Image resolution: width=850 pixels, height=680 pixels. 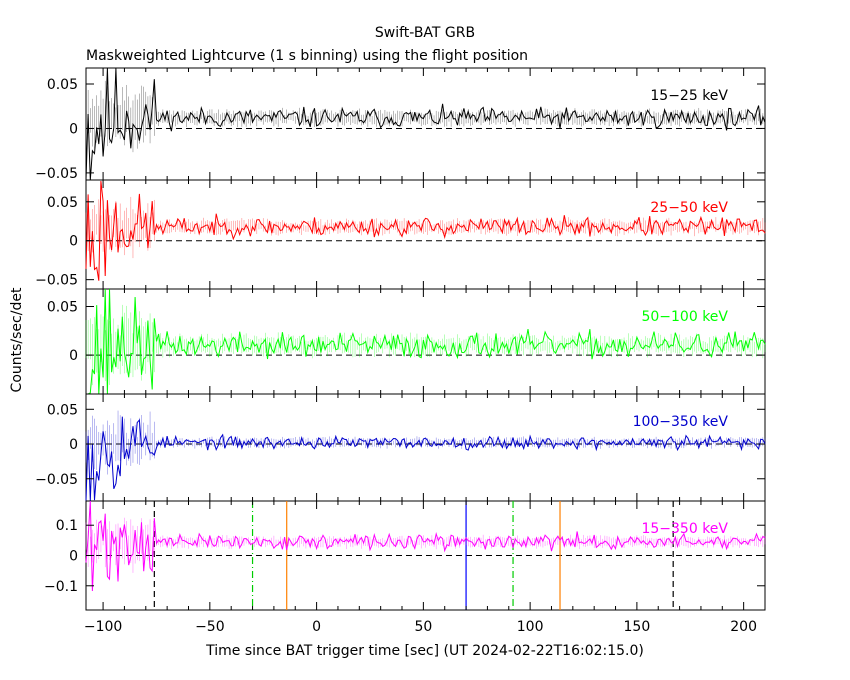 What do you see at coordinates (684, 529) in the screenshot?
I see `band-label: 15−350 keV` at bounding box center [684, 529].